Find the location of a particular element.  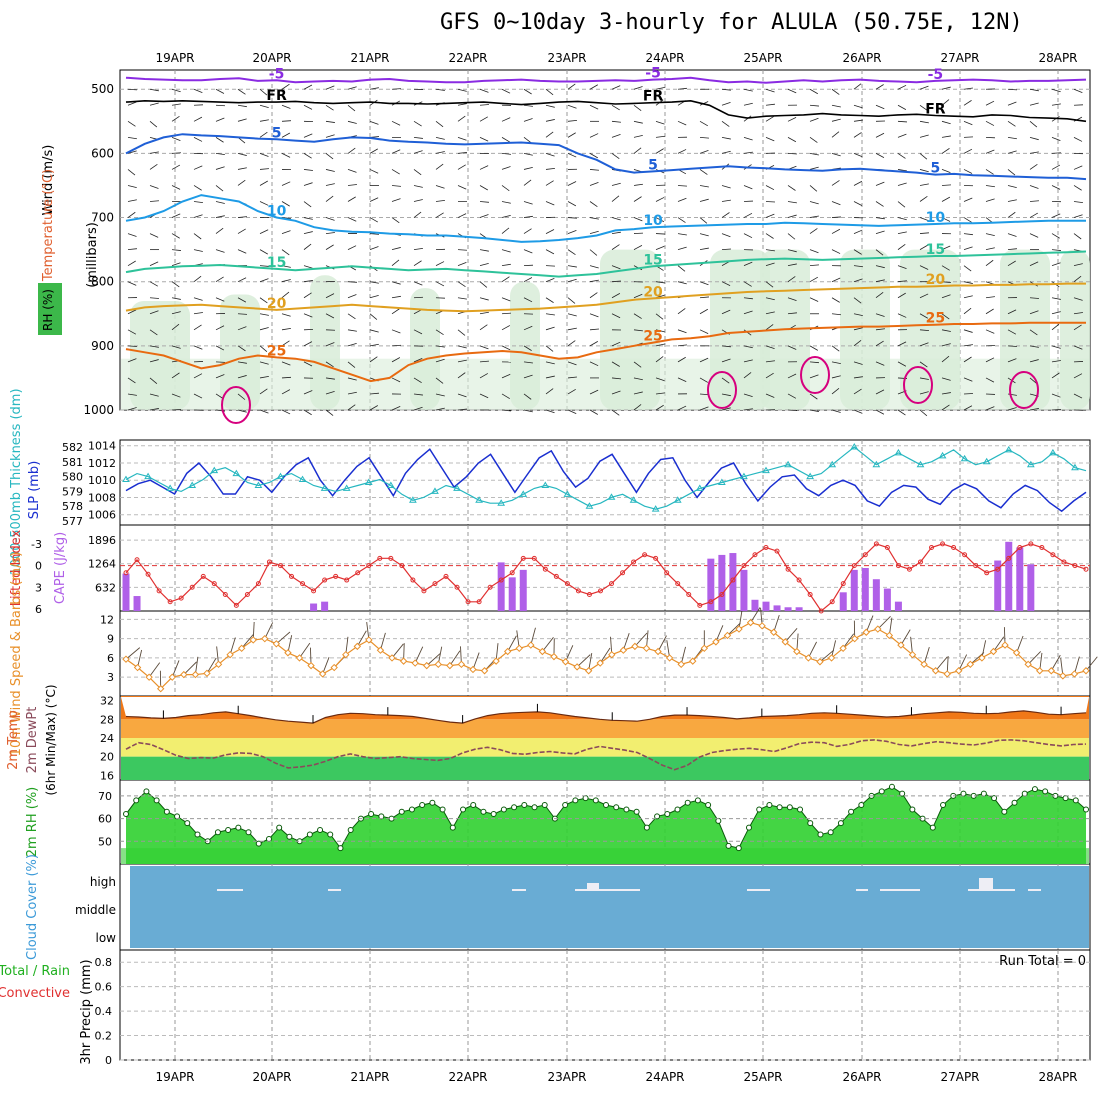

isotherm-label: 15 is located at coordinates (935, 250).